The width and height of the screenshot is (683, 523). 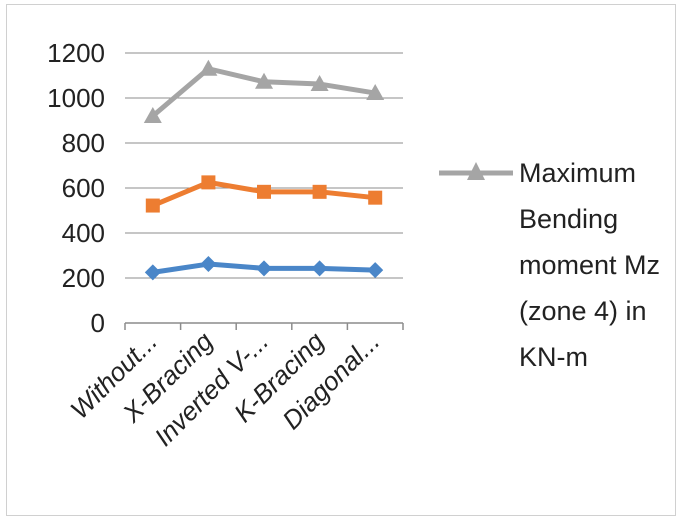 I want to click on y-tick-label: 0, so click(x=98, y=323).